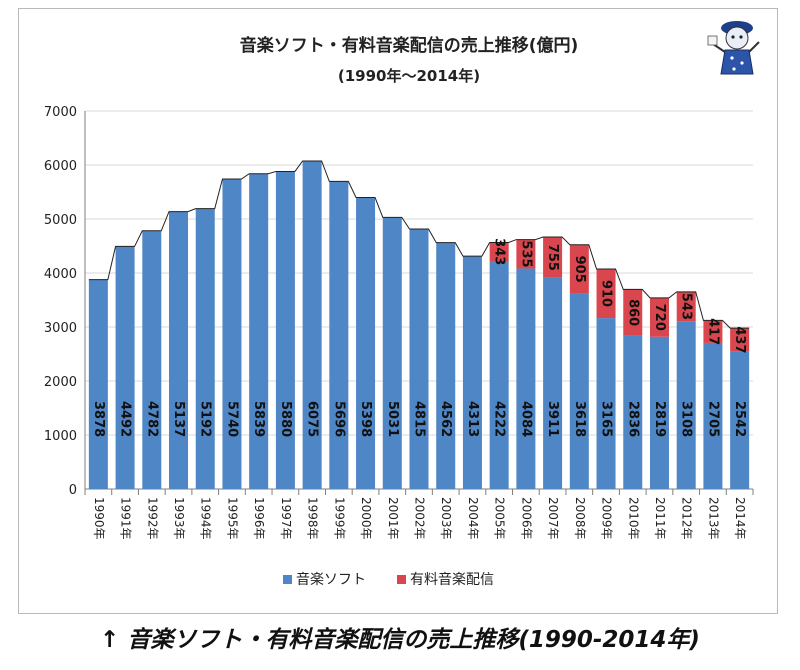 Image resolution: width=800 pixels, height=670 pixels. I want to click on x-tick-label: 1997年, so click(286, 518).